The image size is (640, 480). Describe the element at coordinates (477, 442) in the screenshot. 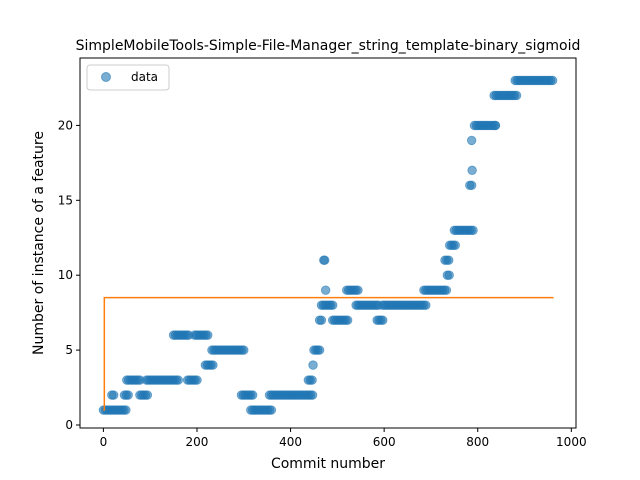

I see `x-tick-label: 800` at that location.